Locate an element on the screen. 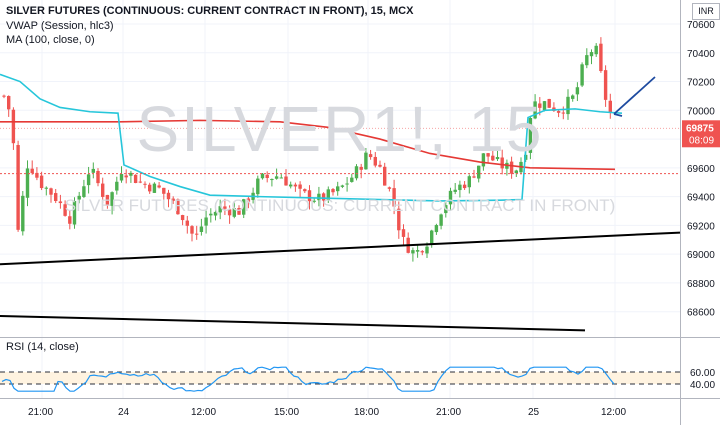 Image resolution: width=720 pixels, height=425 pixels. rsi-label: RSI (14, close) is located at coordinates (42, 347).